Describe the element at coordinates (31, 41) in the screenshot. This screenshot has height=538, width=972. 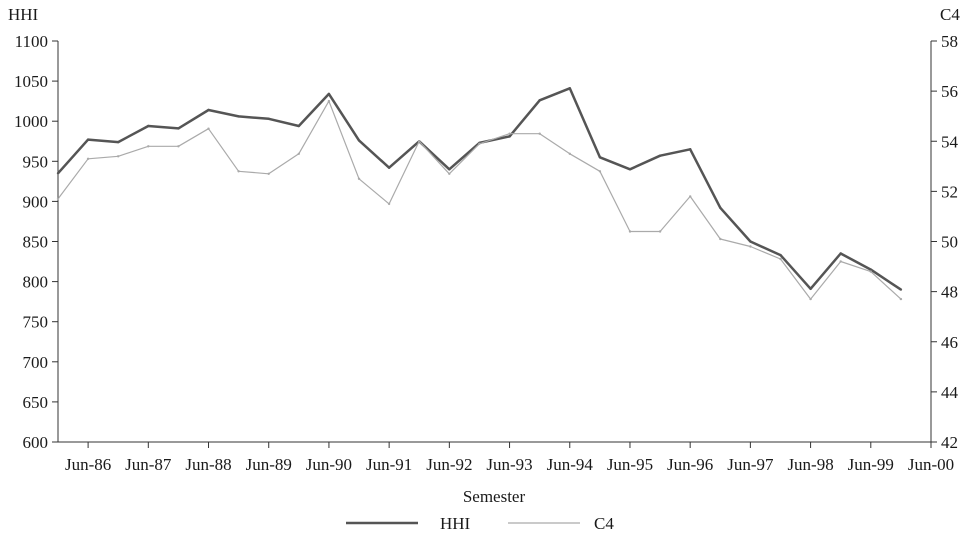
I see `left-y-tick-label: 1100` at that location.